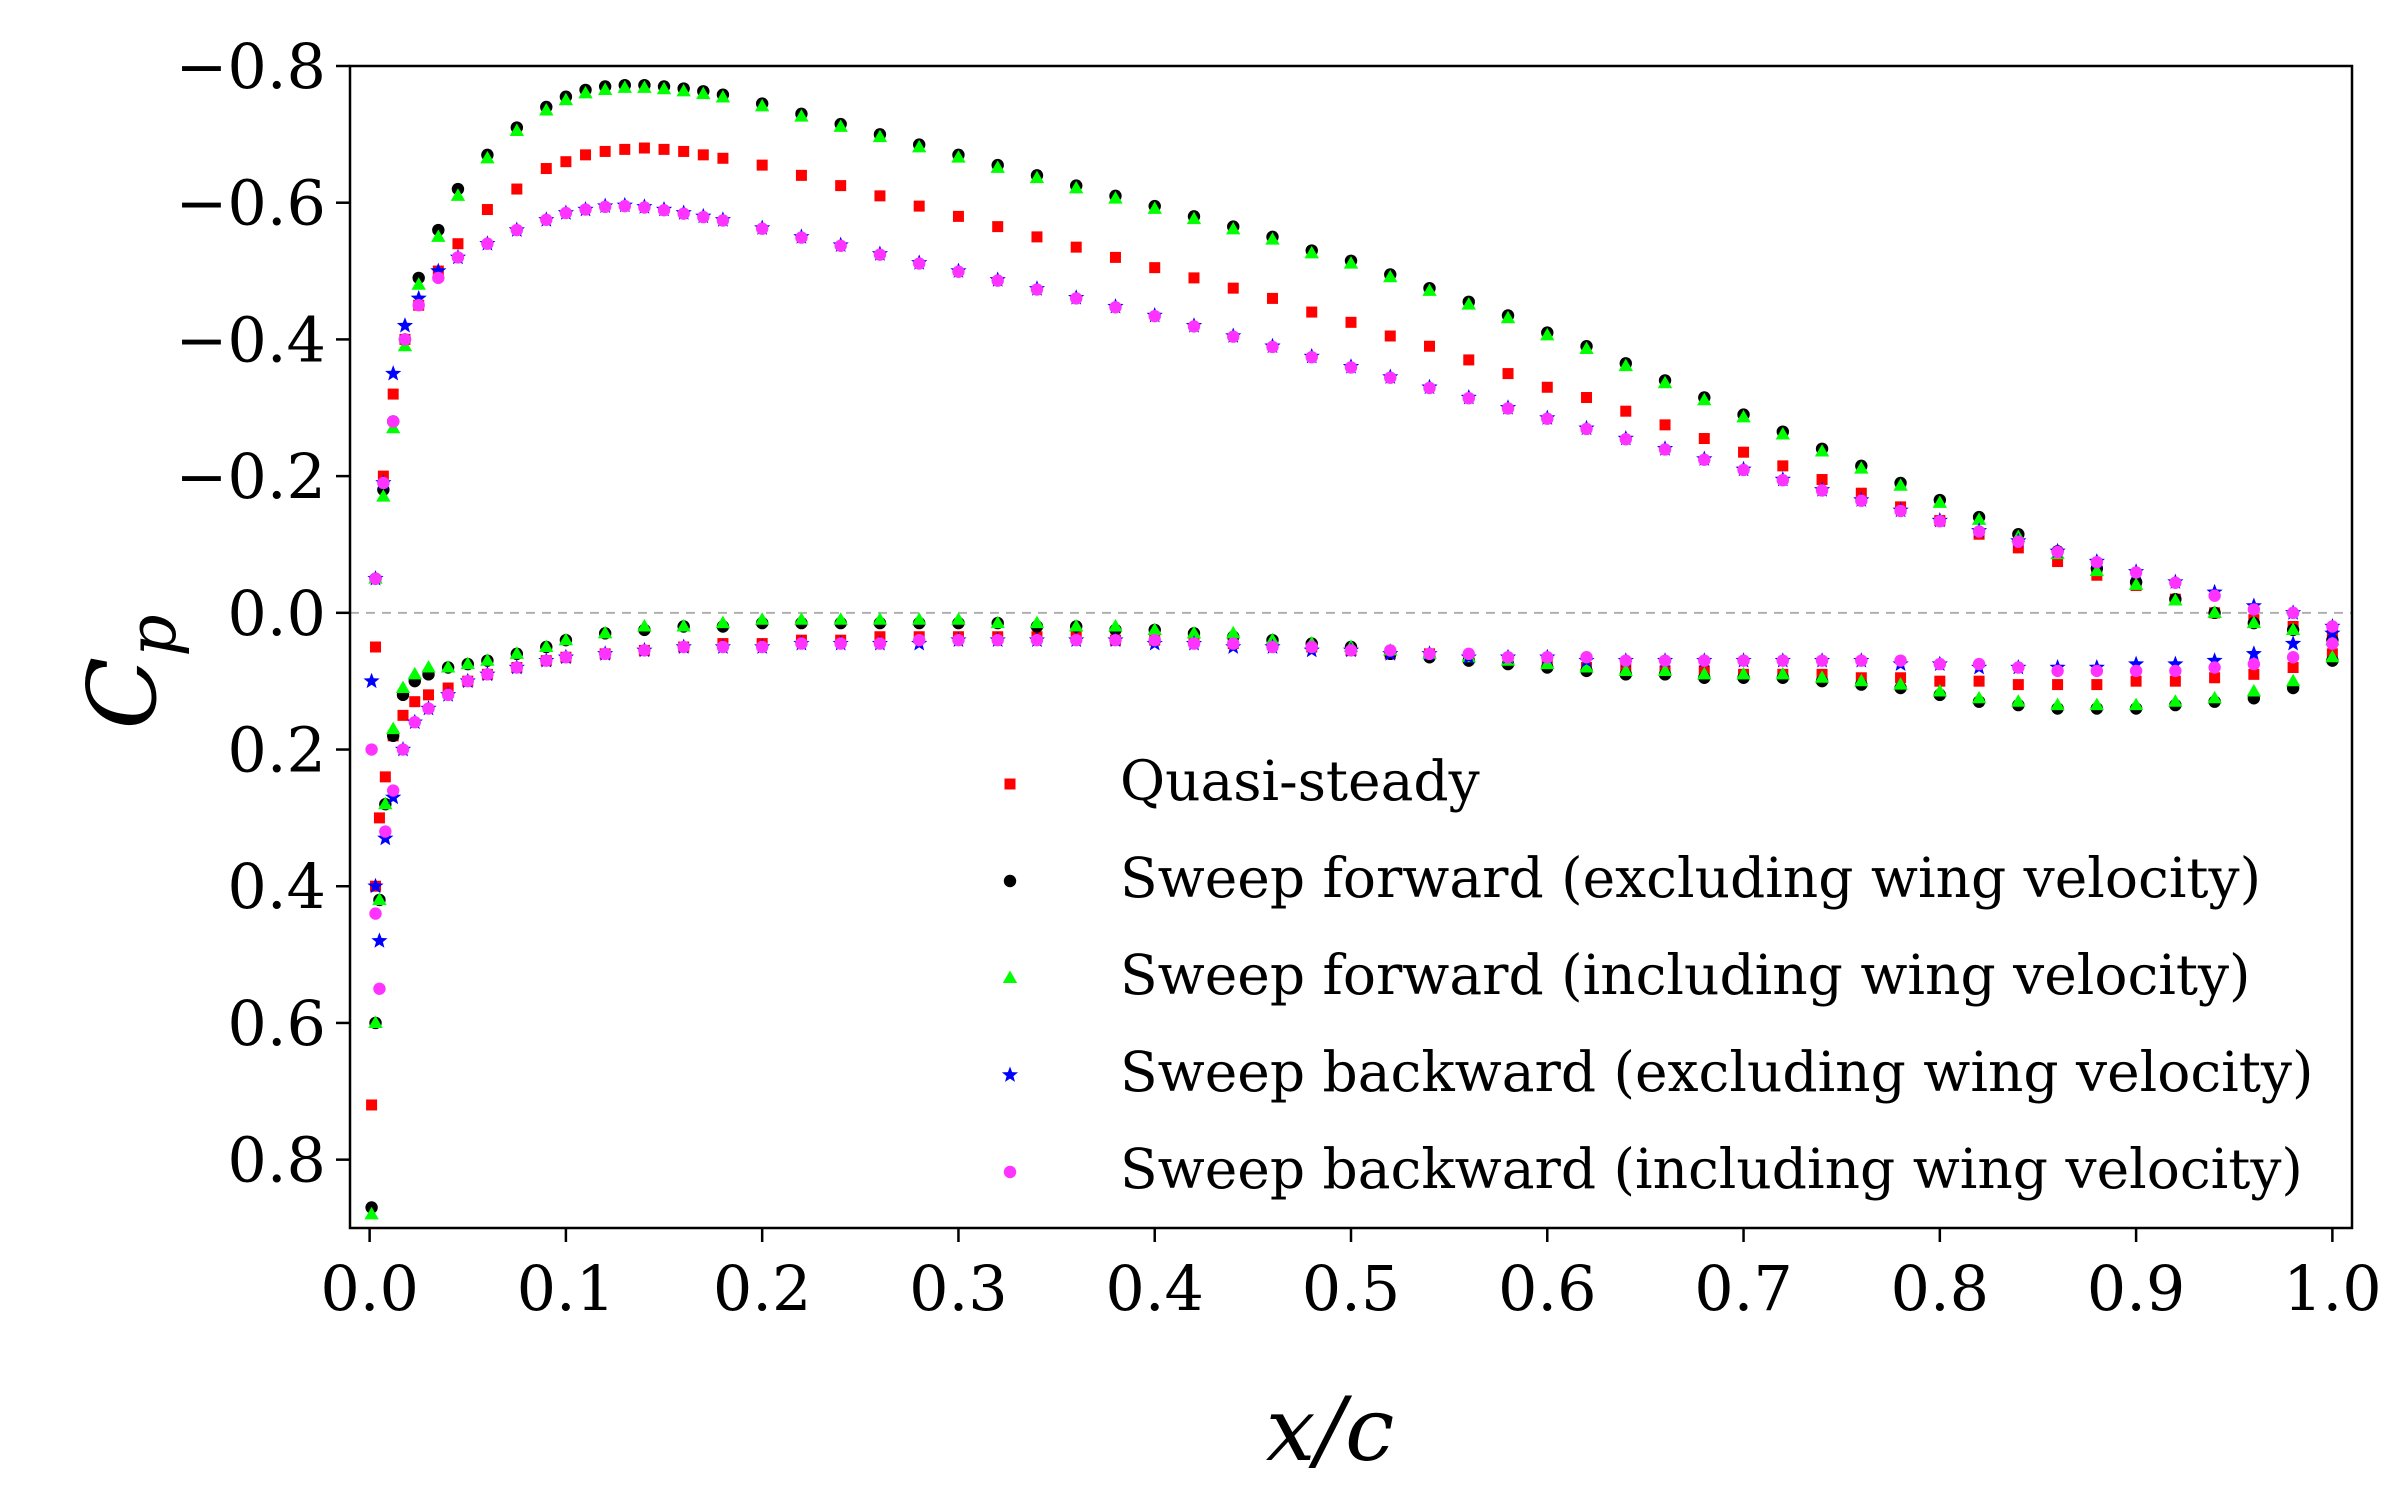  What do you see at coordinates (762, 1288) in the screenshot?
I see `x-tick-label: 0.2` at bounding box center [762, 1288].